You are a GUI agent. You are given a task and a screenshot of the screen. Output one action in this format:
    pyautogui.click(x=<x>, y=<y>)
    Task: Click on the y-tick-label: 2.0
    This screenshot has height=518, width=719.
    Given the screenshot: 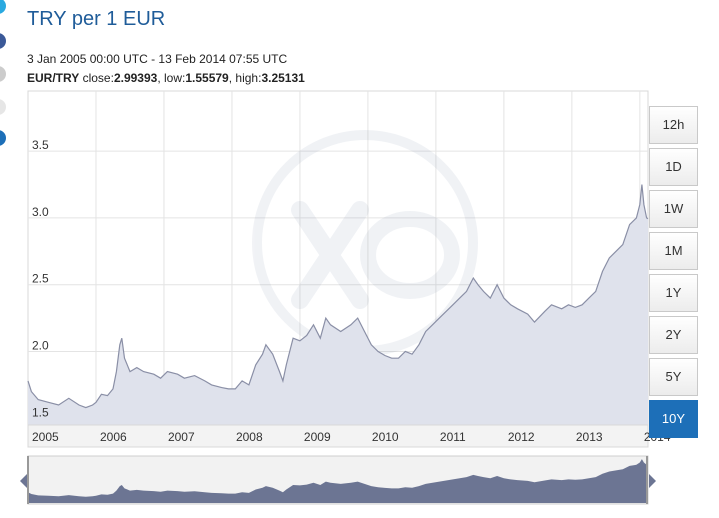 What is the action you would take?
    pyautogui.click(x=40, y=346)
    